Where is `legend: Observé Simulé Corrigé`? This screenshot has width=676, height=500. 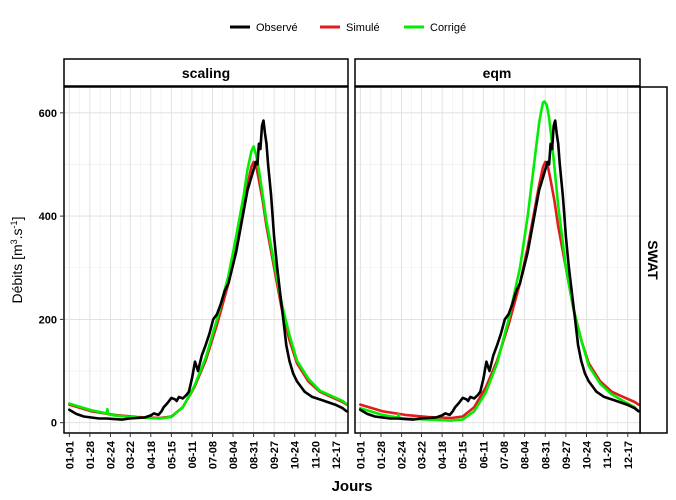 legend: Observé Simulé Corrigé is located at coordinates (348, 28).